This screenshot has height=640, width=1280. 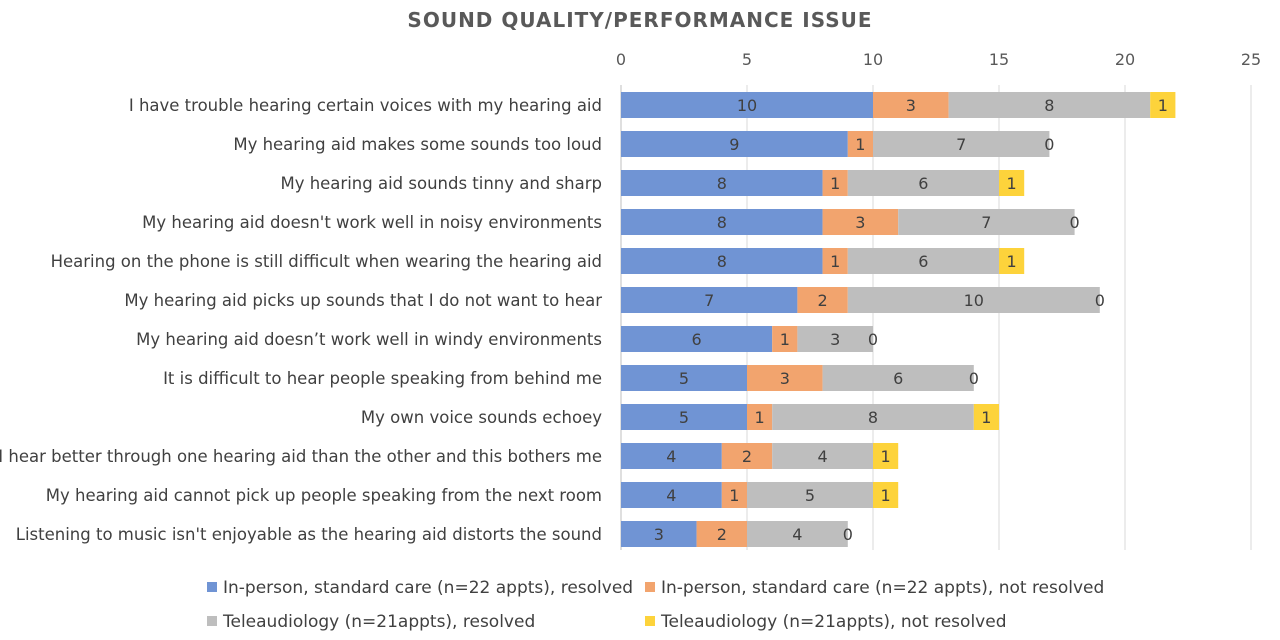 I want to click on legend-item: Teleaudiology (n=21appts), not resolved, so click(x=825, y=622).